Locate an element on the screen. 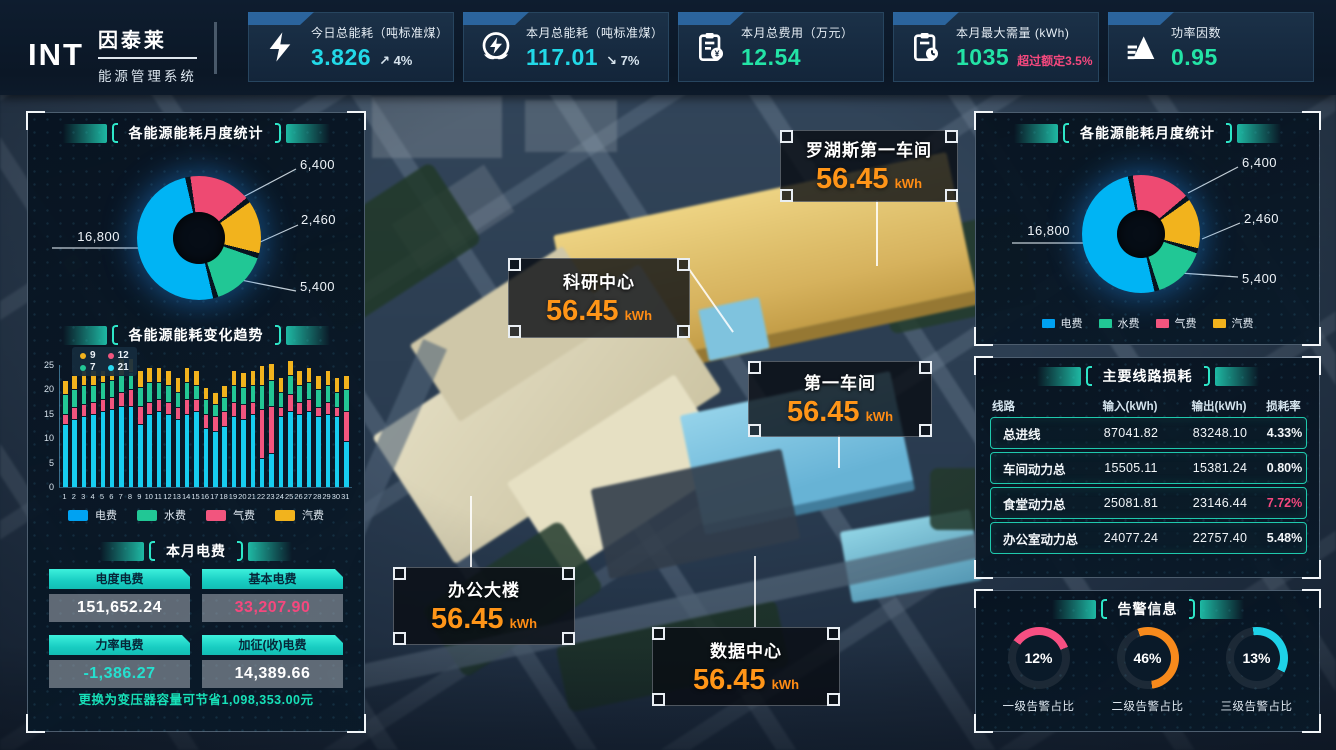 Image resolution: width=1336 pixels, height=750 pixels. x-tick: 16 is located at coordinates (205, 496).